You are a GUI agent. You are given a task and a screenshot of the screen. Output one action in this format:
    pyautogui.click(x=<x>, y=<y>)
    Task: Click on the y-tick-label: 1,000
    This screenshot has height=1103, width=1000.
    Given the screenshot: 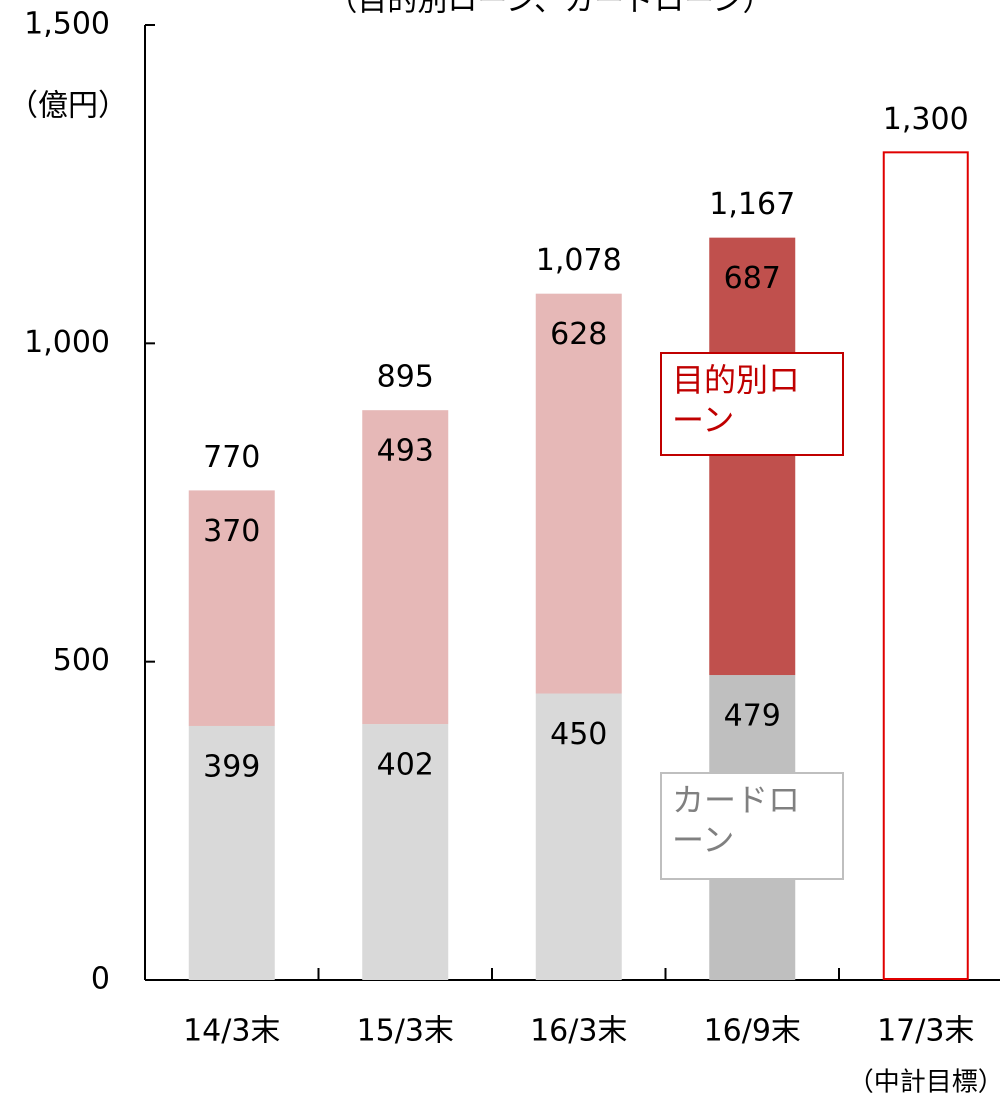 What is the action you would take?
    pyautogui.click(x=67, y=342)
    